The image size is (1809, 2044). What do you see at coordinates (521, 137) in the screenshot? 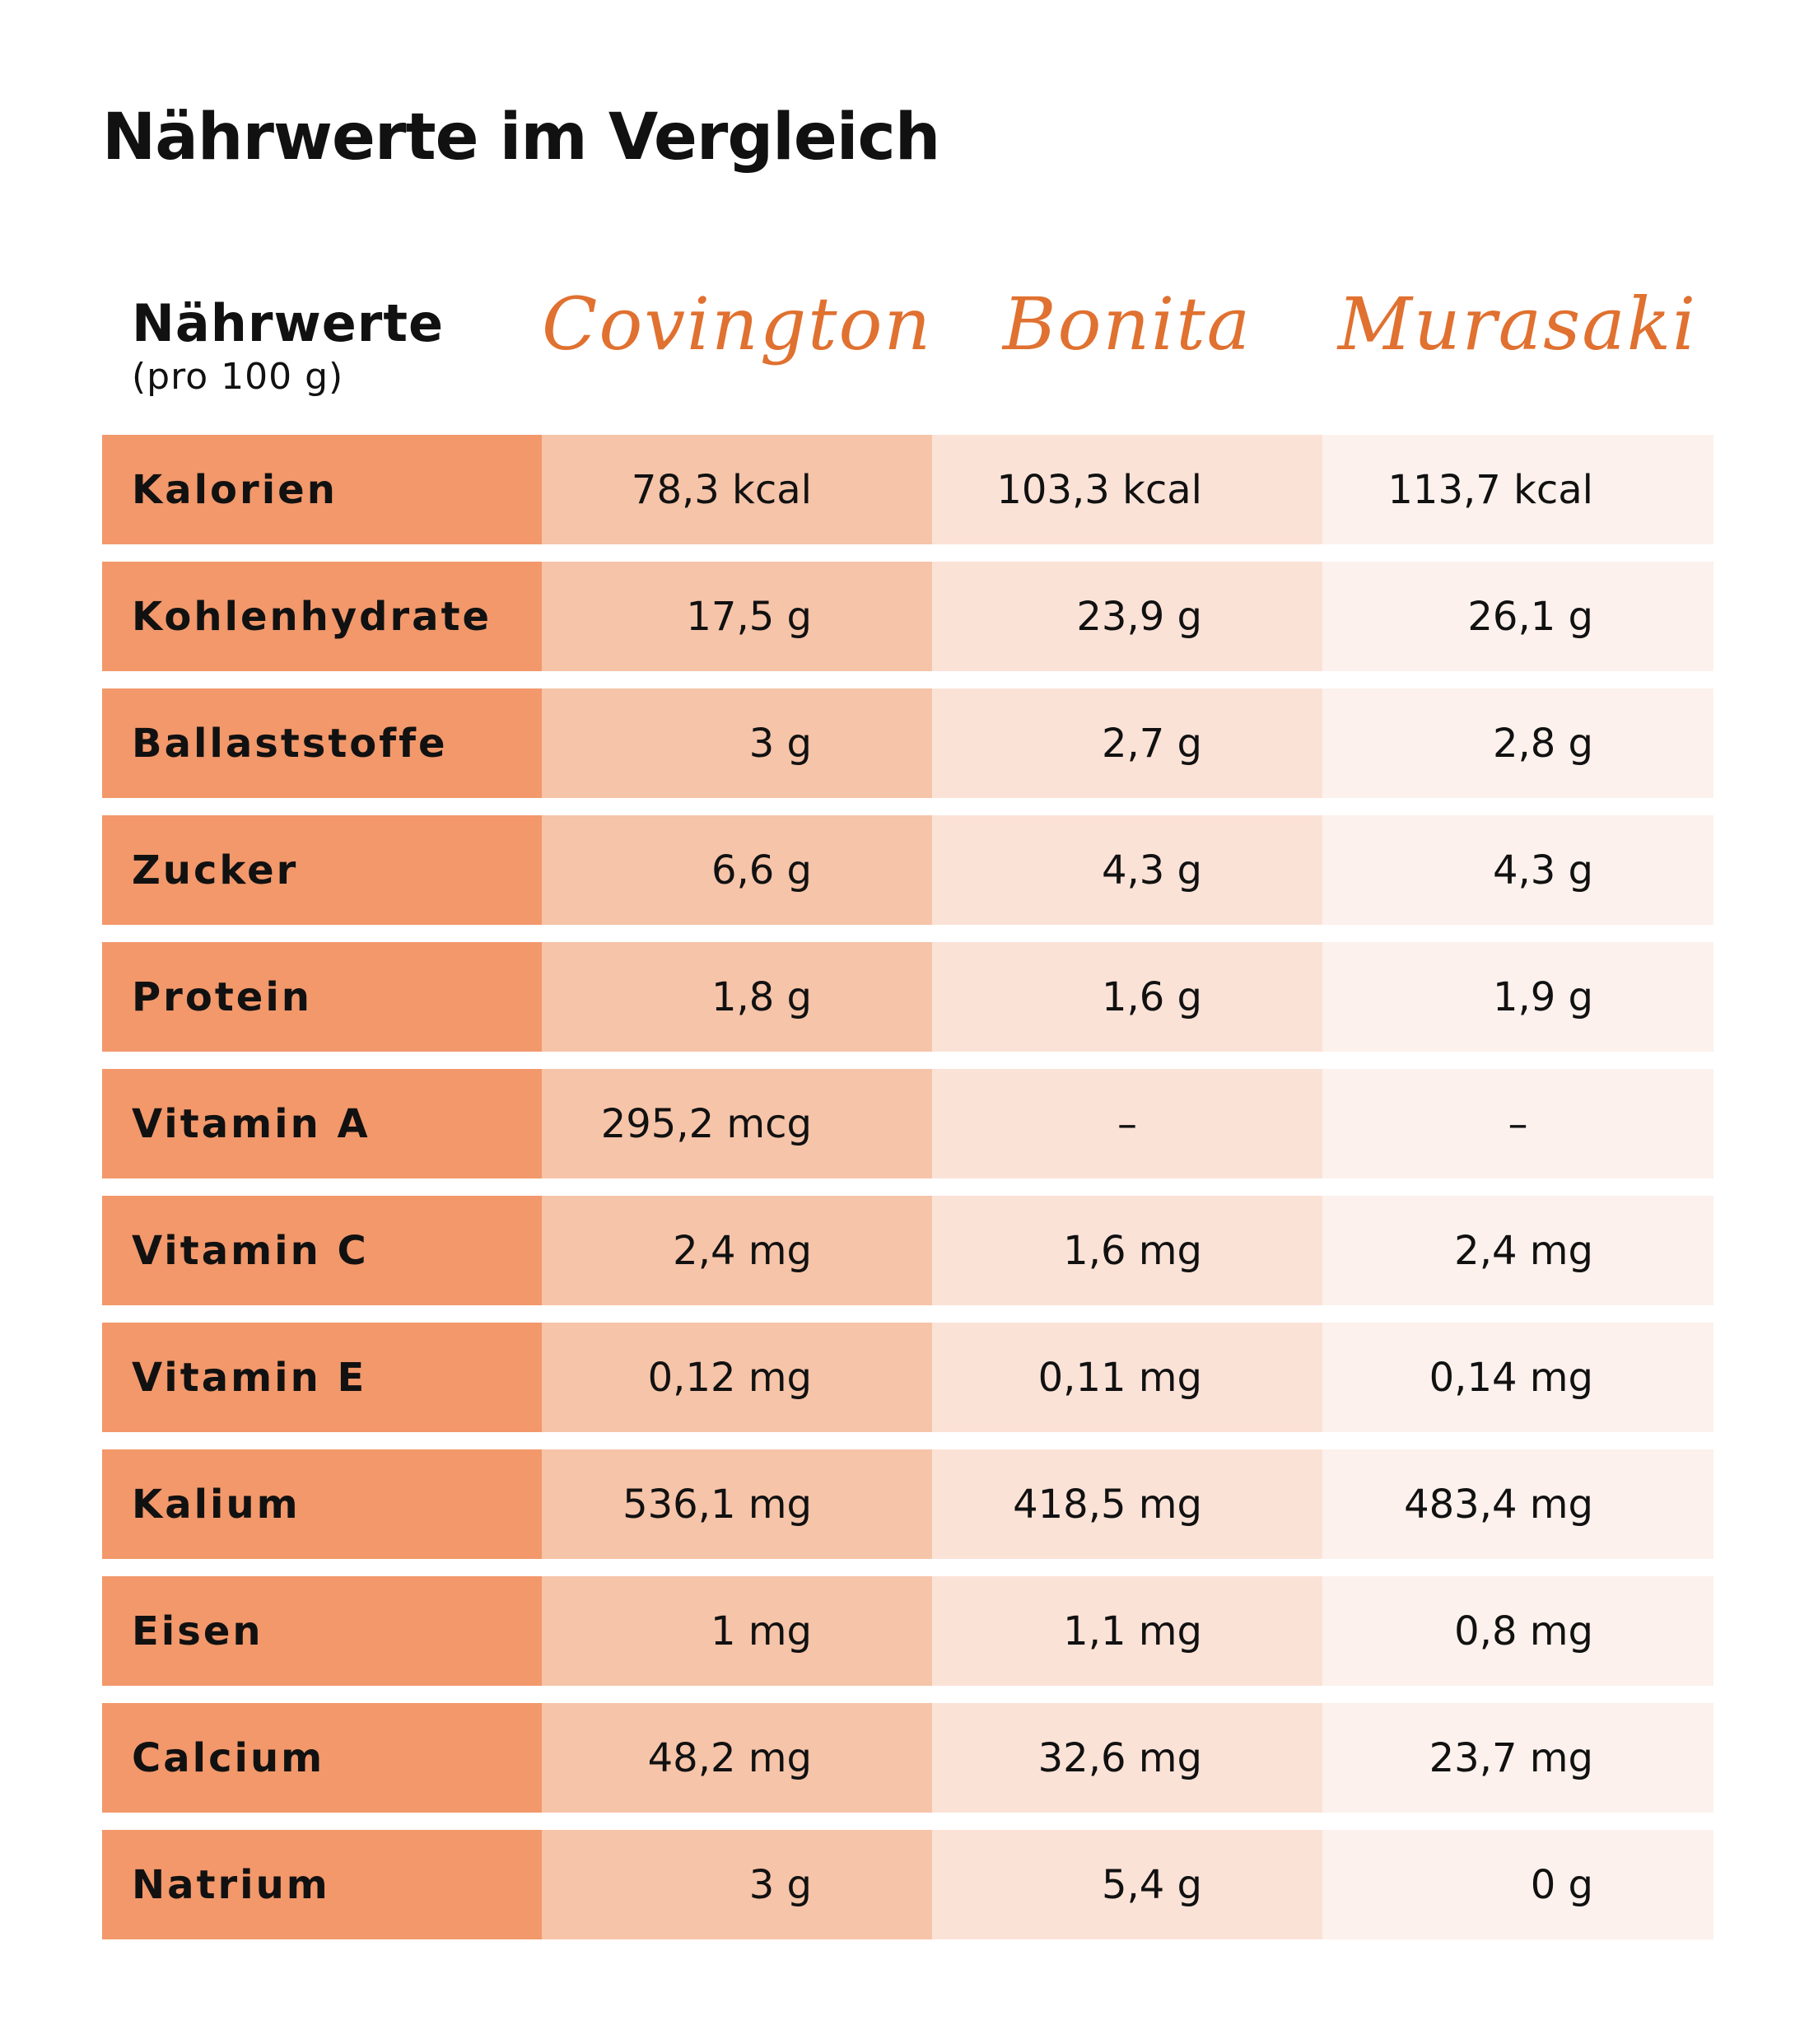
I see `page-title: Nährwerte im Vergleich` at bounding box center [521, 137].